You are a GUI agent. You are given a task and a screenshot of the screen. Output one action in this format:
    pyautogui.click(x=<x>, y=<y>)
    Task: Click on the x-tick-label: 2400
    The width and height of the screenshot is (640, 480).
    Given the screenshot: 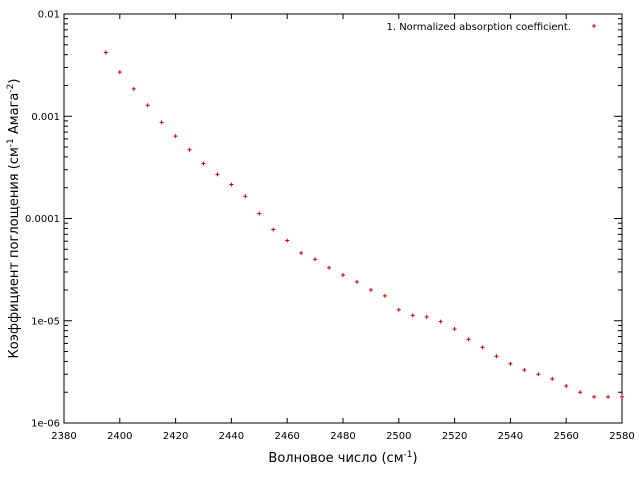 What is the action you would take?
    pyautogui.click(x=119, y=436)
    